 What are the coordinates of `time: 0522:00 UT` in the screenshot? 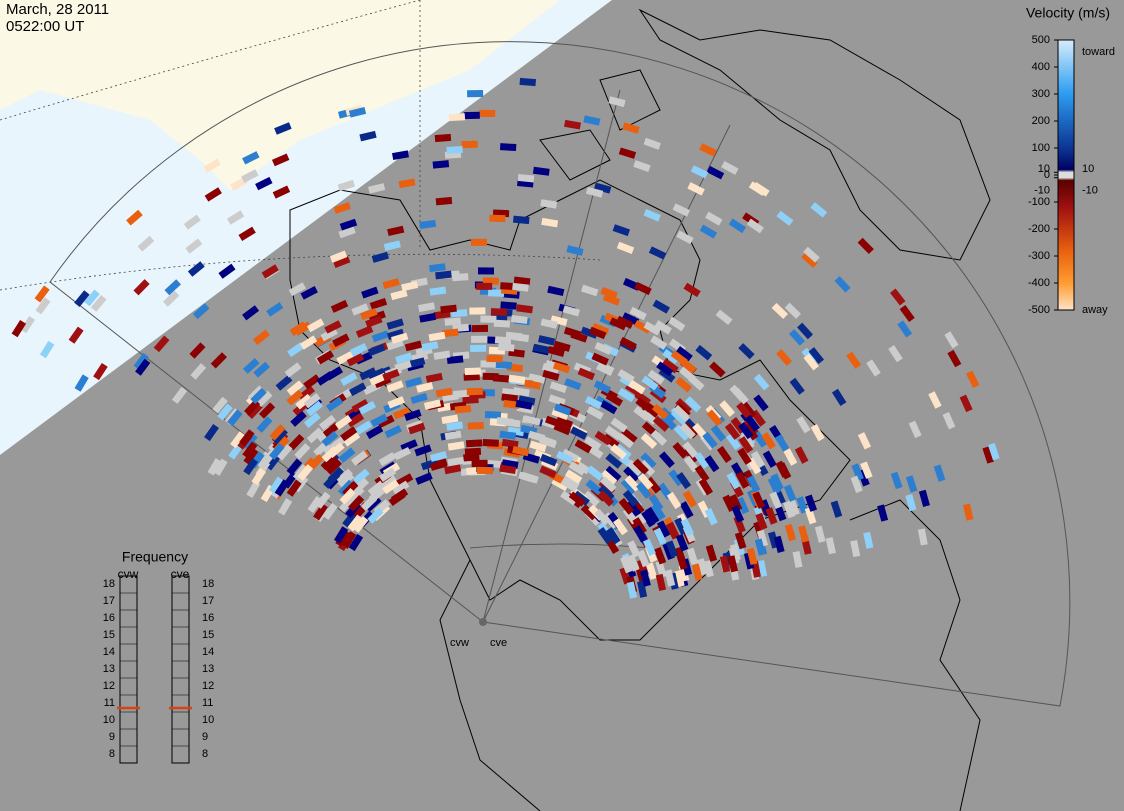 It's located at (45, 26).